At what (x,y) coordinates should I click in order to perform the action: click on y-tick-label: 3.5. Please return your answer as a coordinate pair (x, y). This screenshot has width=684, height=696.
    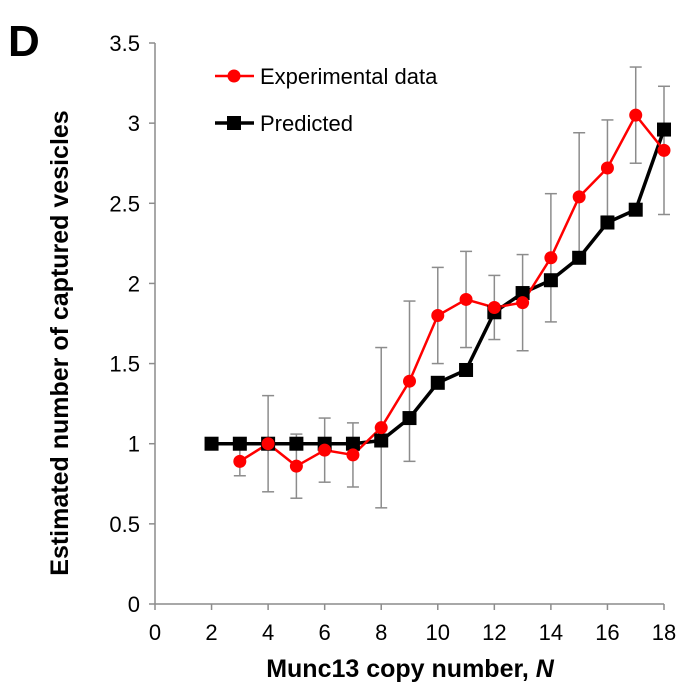
    Looking at the image, I should click on (124, 43).